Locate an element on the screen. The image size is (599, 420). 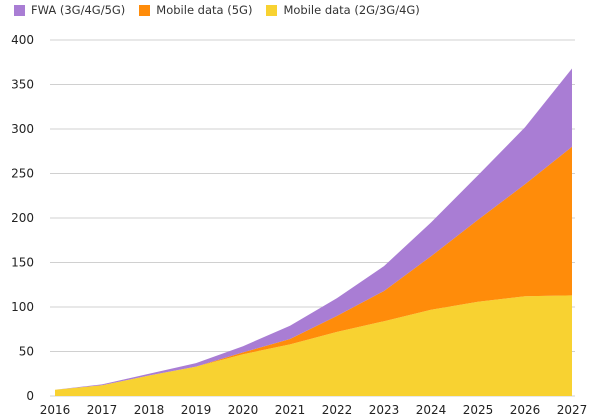
x-tick-label: 2017 is located at coordinates (102, 410).